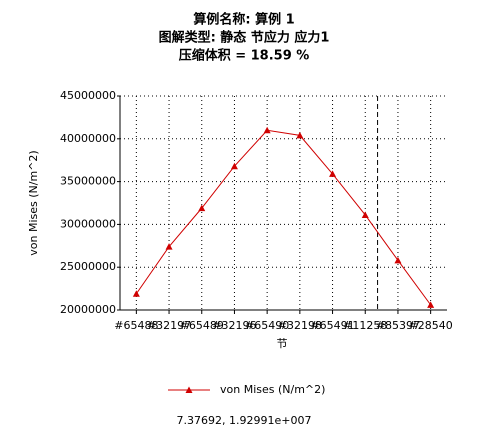 Image resolution: width=488 pixels, height=442 pixels. What do you see at coordinates (244, 38) in the screenshot?
I see `chart-title: 图解类型: 静态 节应力 应力1` at bounding box center [244, 38].